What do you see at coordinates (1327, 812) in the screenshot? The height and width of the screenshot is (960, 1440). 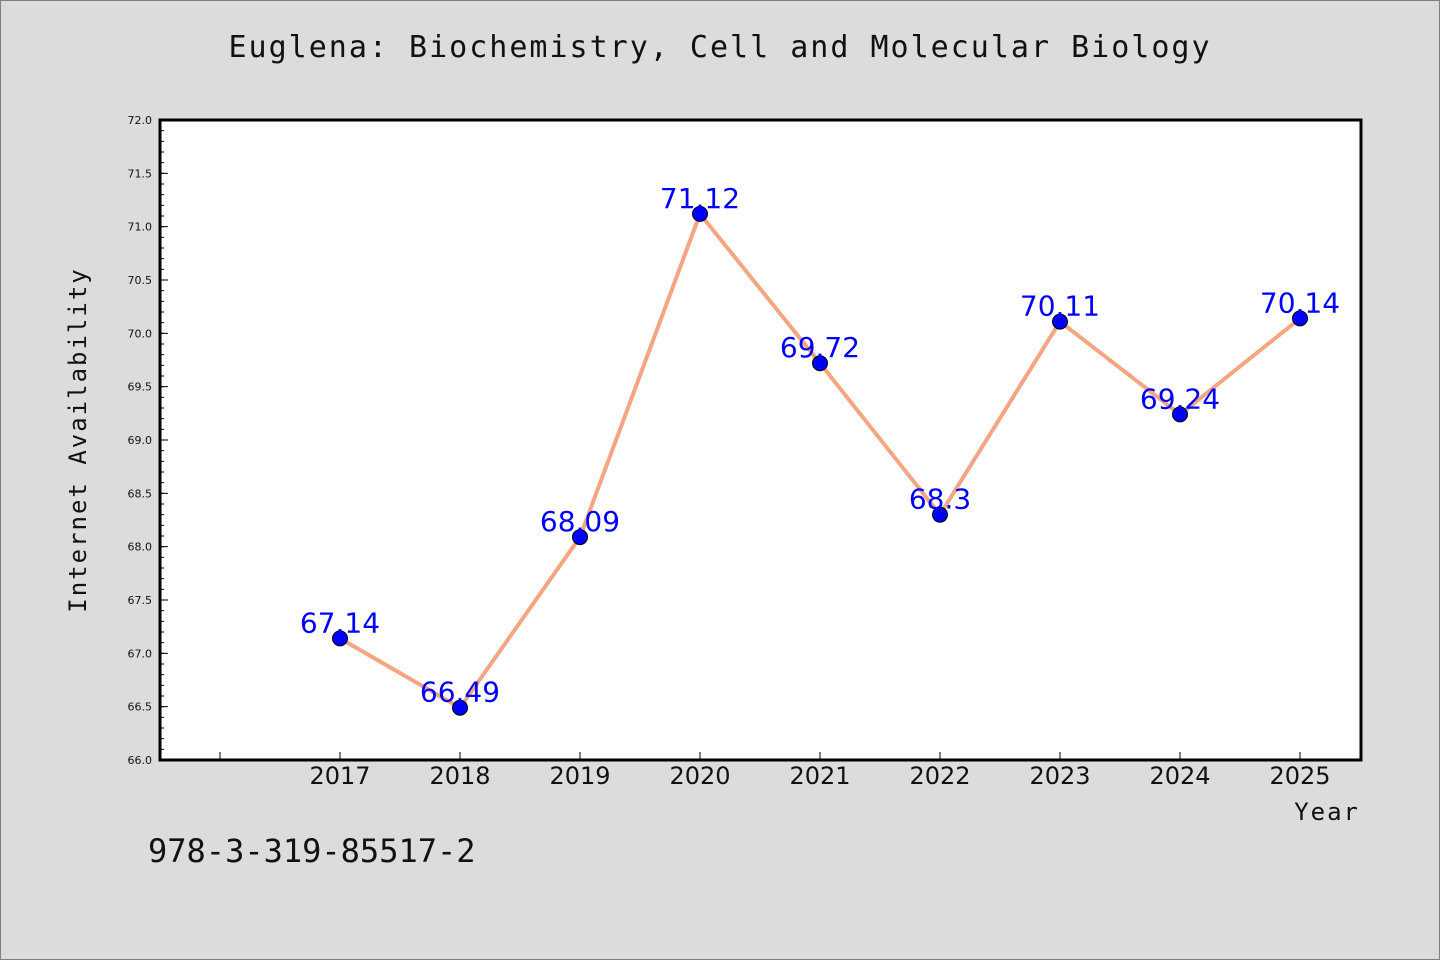 I see `x-axis-label: Year` at bounding box center [1327, 812].